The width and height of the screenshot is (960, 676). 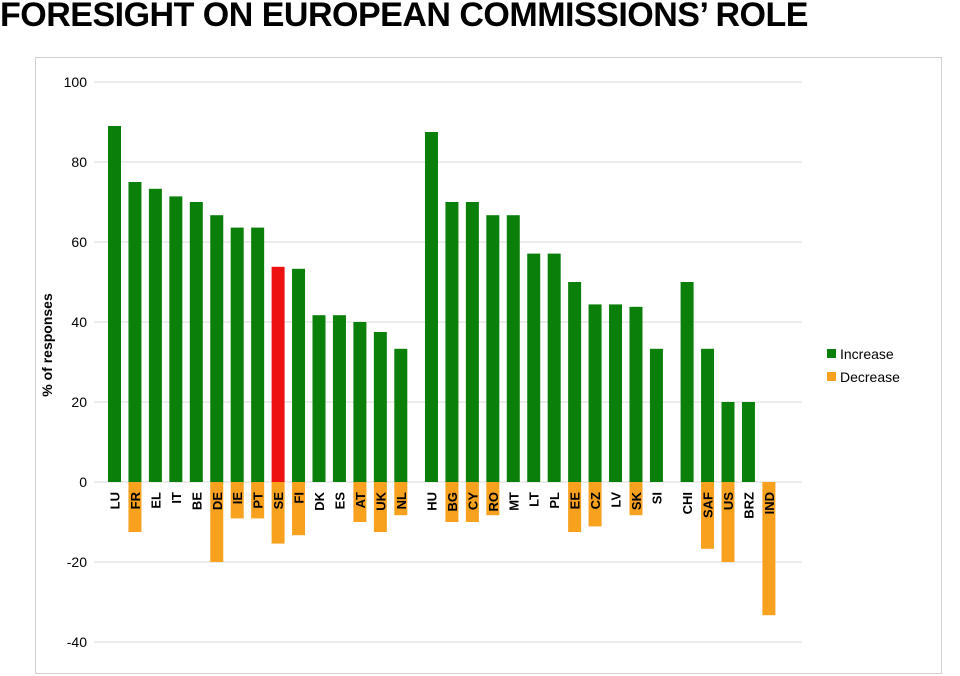 I want to click on category-label: CZ, so click(x=595, y=500).